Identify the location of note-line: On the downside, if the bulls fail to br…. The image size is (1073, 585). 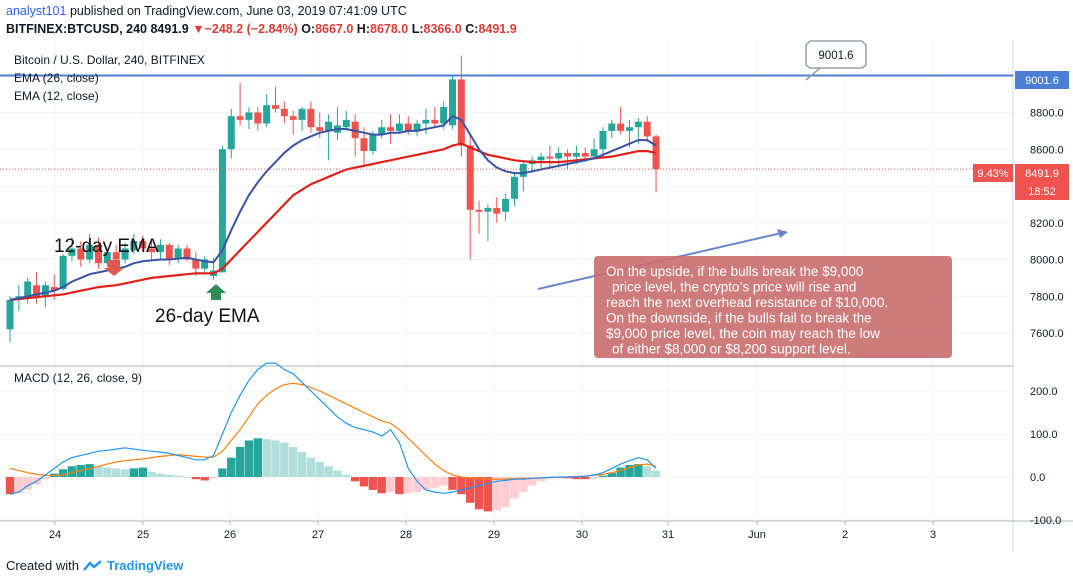
(739, 318).